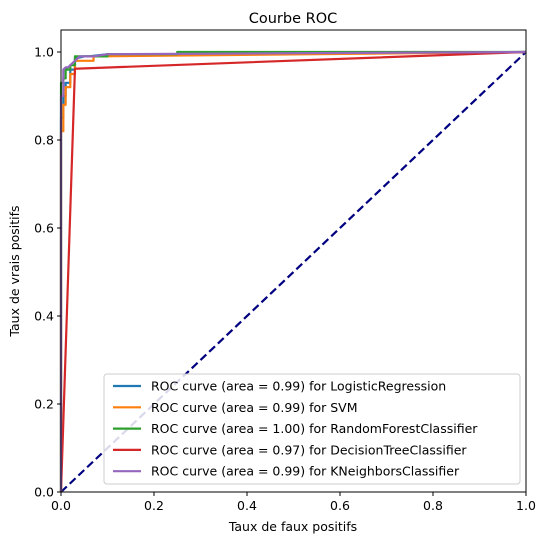 Image resolution: width=547 pixels, height=545 pixels. I want to click on y-axis: 0.0 0.2 0.4 0.6 0.8 1.0, so click(47, 272).